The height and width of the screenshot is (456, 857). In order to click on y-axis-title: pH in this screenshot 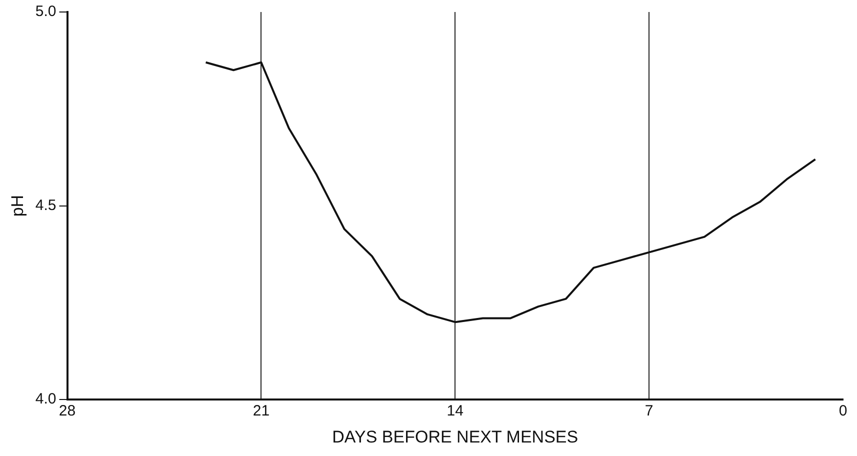, I will do `click(17, 205)`.